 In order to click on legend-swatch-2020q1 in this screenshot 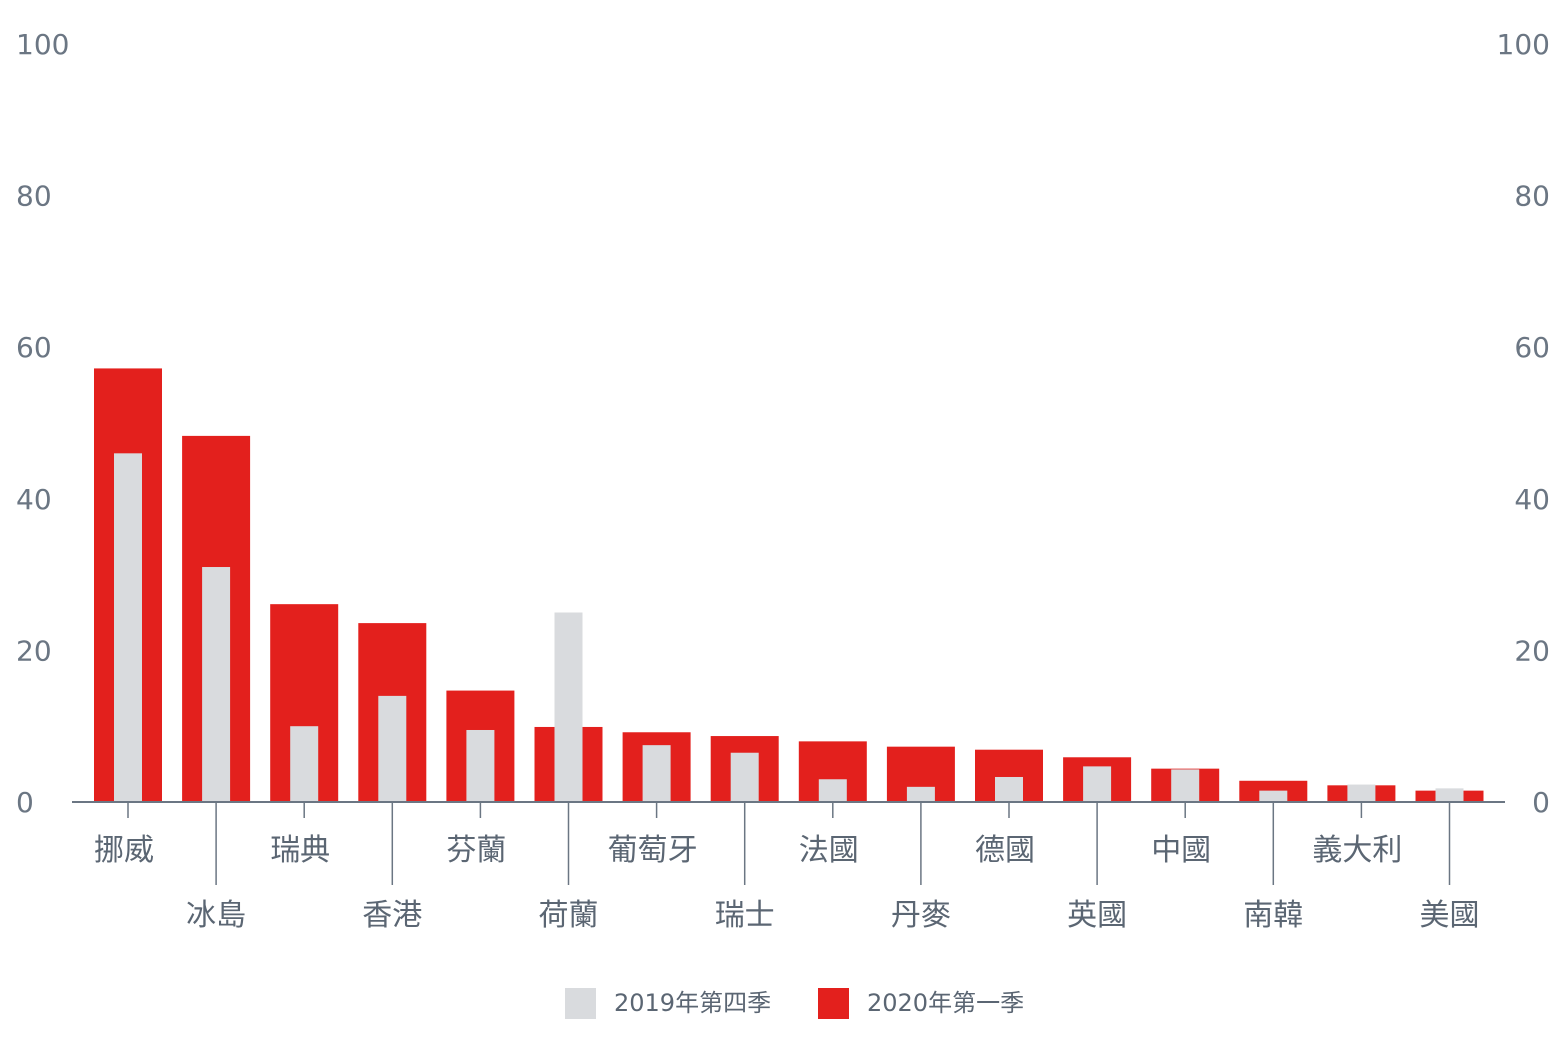, I will do `click(833, 1003)`.